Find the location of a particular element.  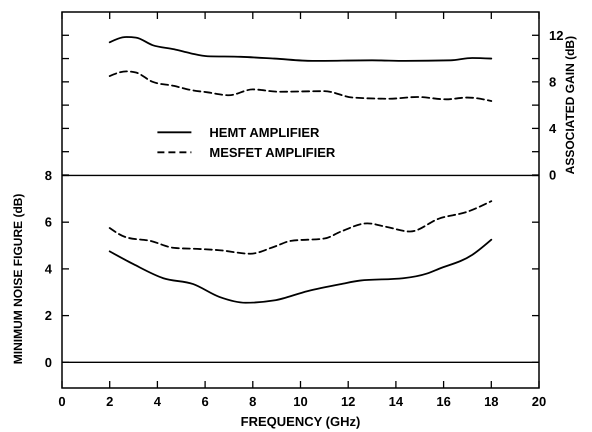

legend-label: MESFET AMPLIFIER is located at coordinates (272, 152).